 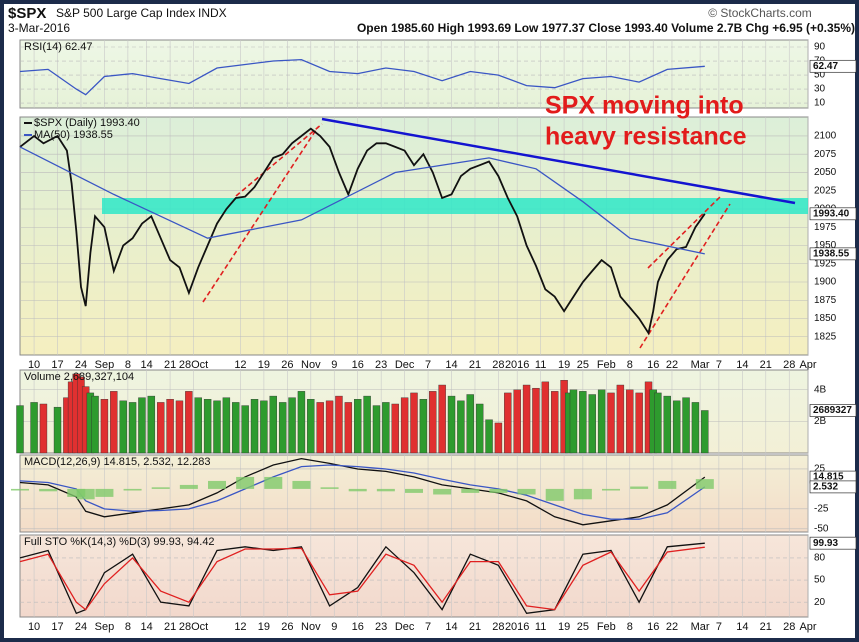 What do you see at coordinates (825, 66) in the screenshot?
I see `value-tag-label: 62.47` at bounding box center [825, 66].